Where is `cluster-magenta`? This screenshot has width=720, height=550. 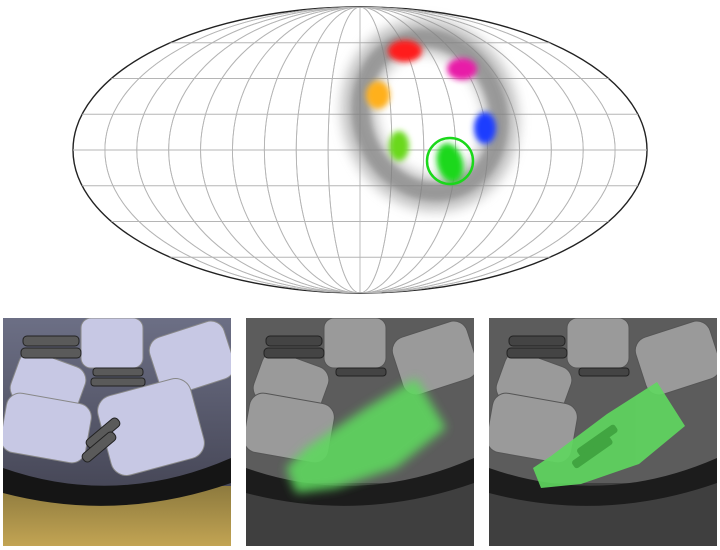 cluster-magenta is located at coordinates (462, 69).